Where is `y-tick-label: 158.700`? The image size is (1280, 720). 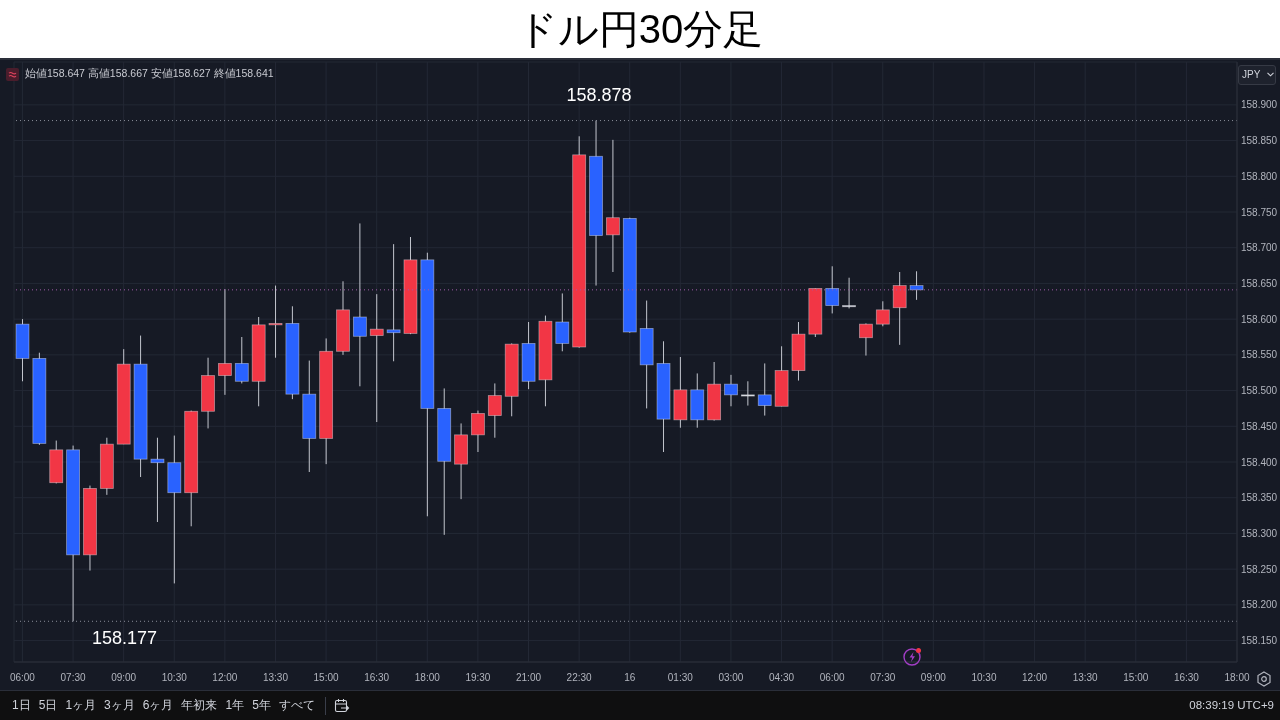
y-tick-label: 158.700 is located at coordinates (1259, 248).